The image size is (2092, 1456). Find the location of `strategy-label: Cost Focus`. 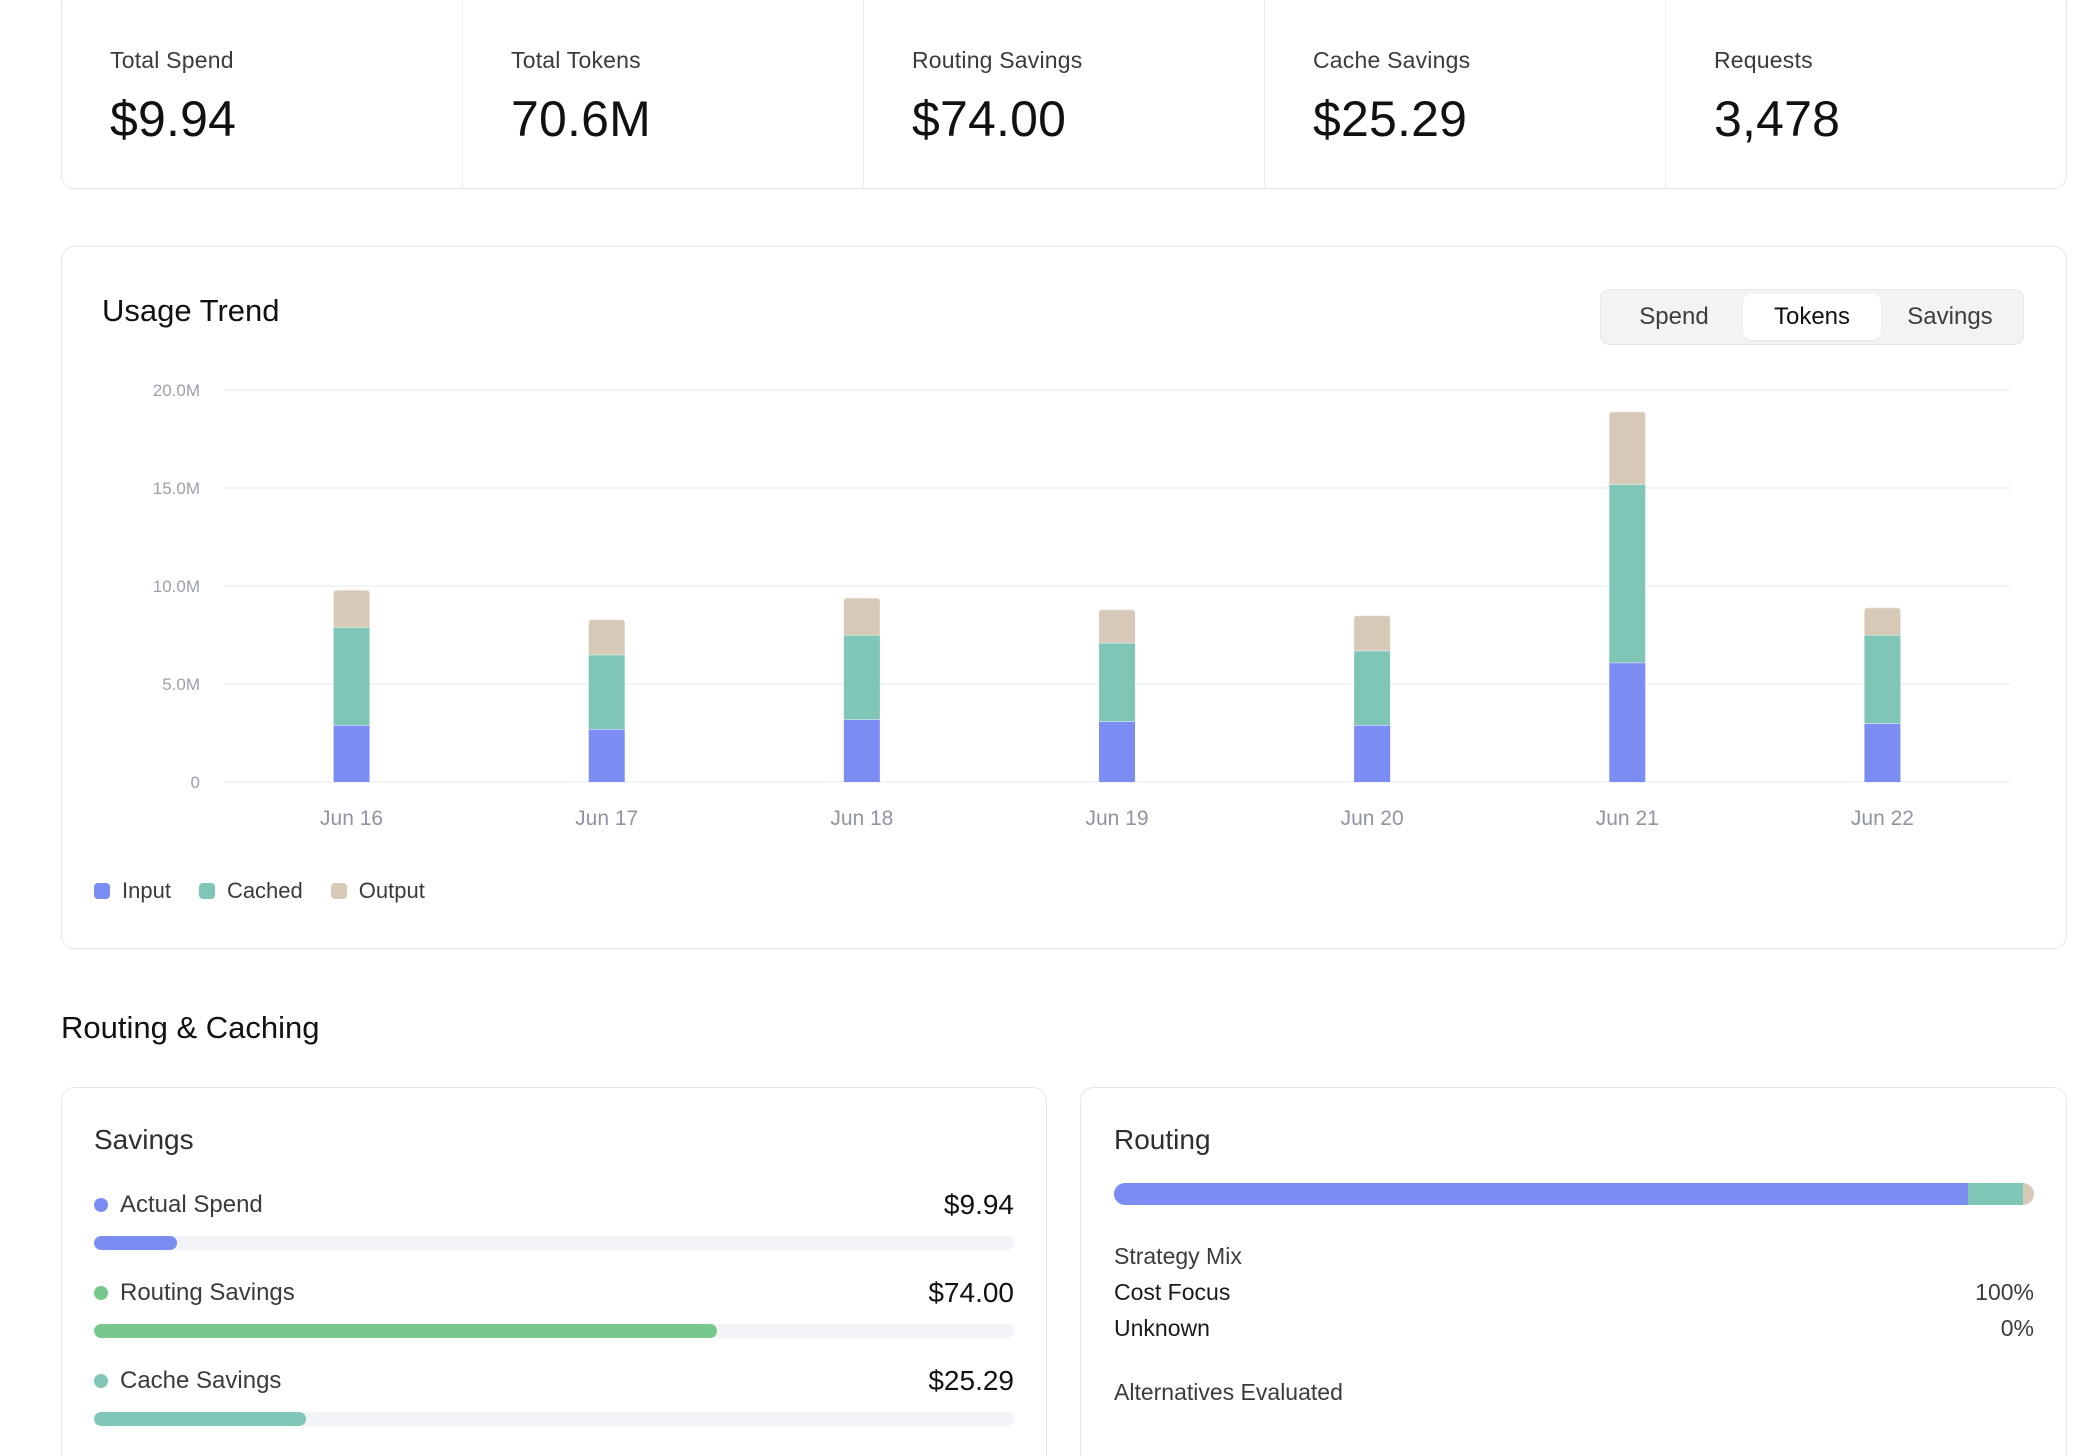

strategy-label: Cost Focus is located at coordinates (1172, 1292).